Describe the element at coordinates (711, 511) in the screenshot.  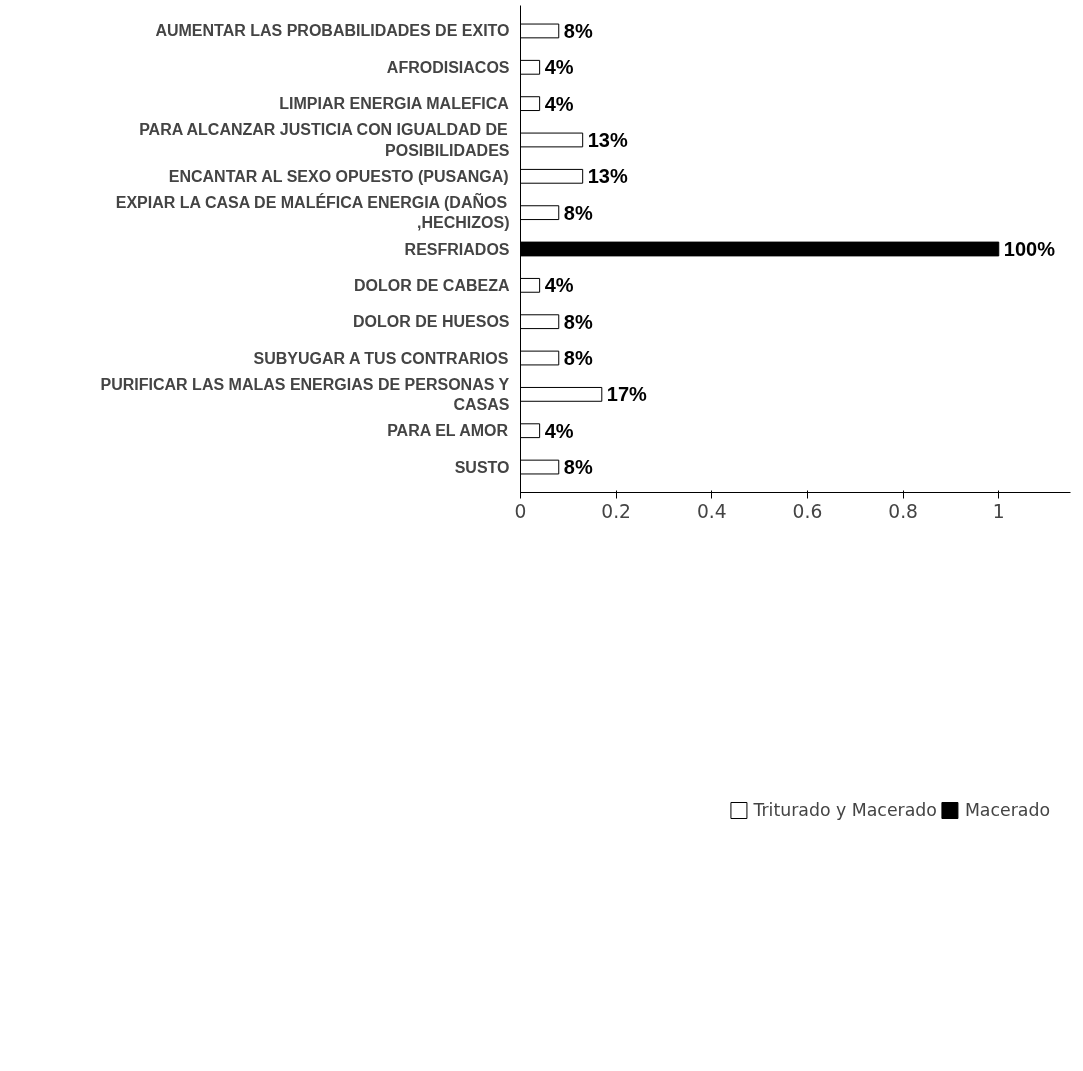
I see `x-tick-label: 0.4` at that location.